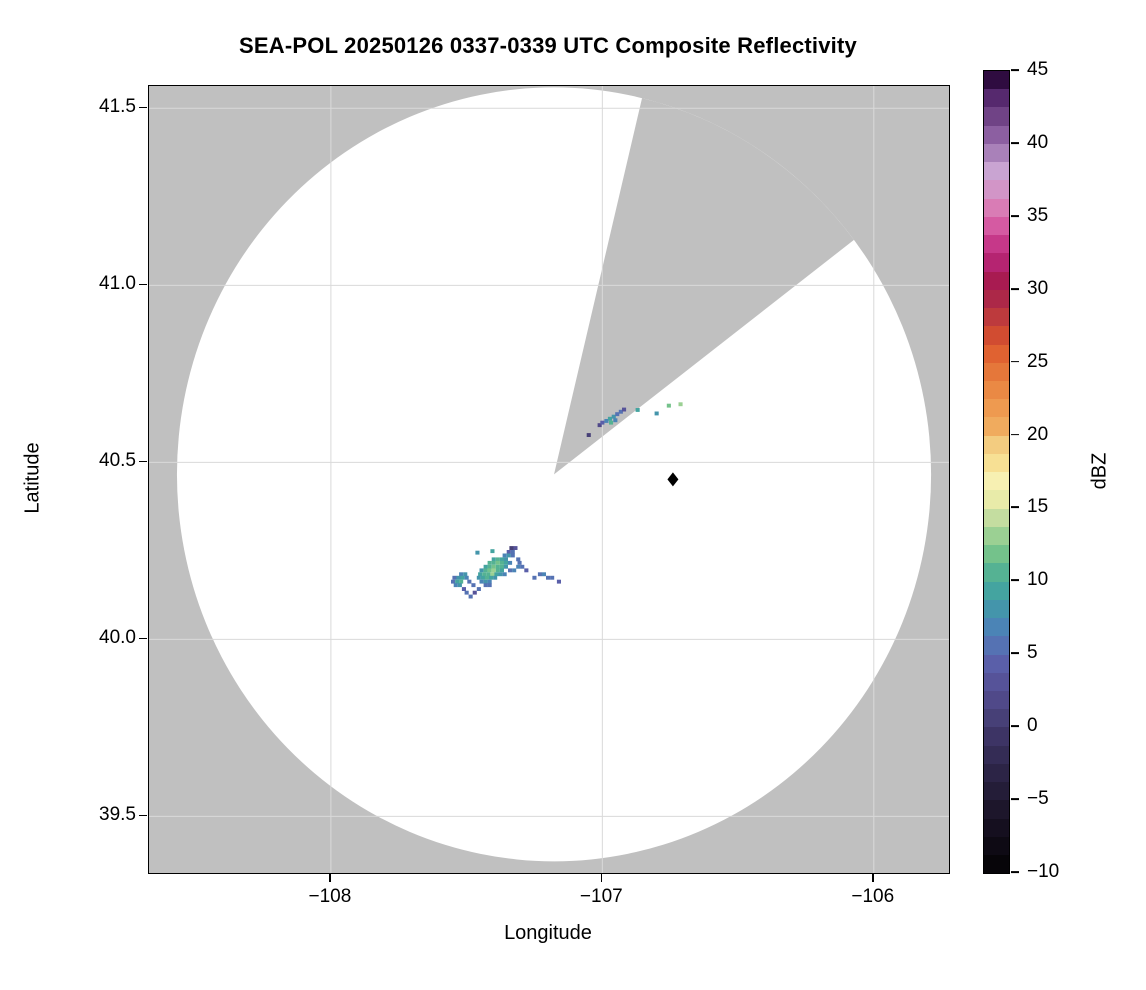 This screenshot has height=990, width=1146. I want to click on y-tick-label: 41.0, so click(117, 284).